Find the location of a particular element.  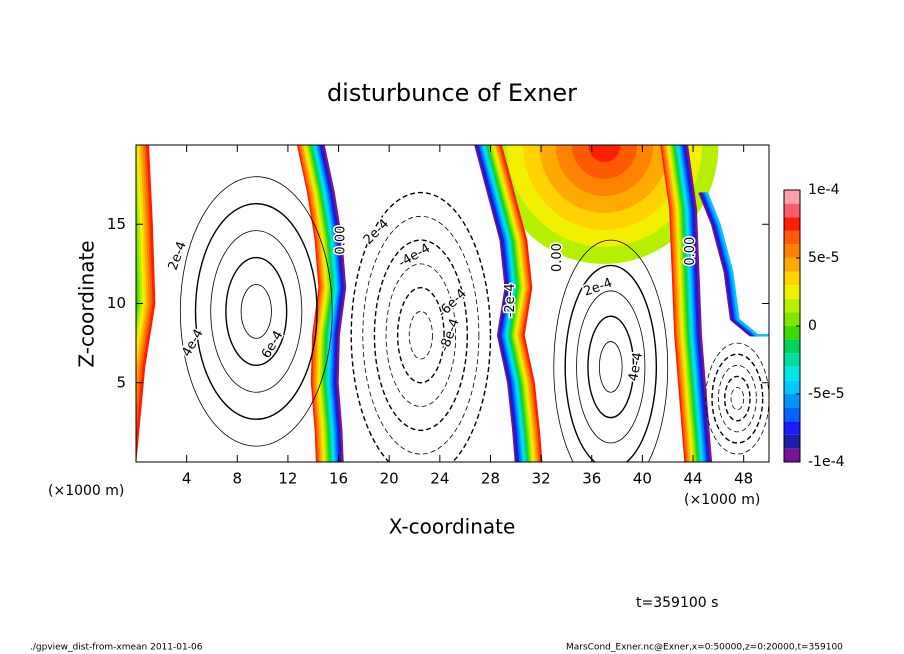

y-tick-label: 15 is located at coordinates (116, 224).